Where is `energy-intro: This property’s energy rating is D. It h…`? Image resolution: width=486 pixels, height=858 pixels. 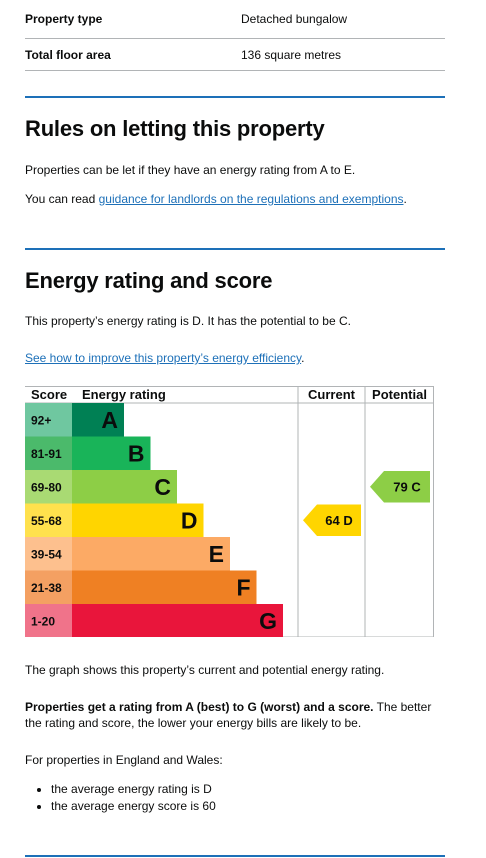
energy-intro: This property’s energy rating is D. It h… is located at coordinates (188, 321).